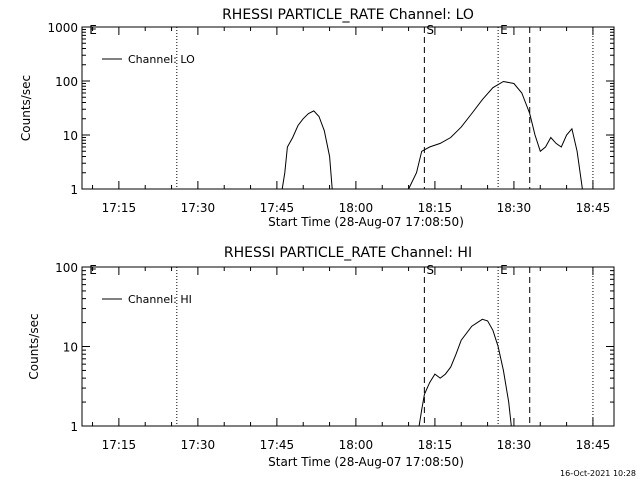  I want to click on x-tick-label-1: 18:30, so click(514, 445).